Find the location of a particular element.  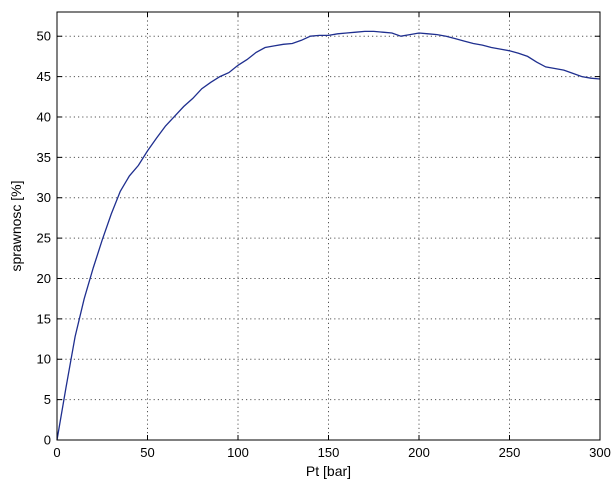

y-tick-label: 45 is located at coordinates (44, 76).